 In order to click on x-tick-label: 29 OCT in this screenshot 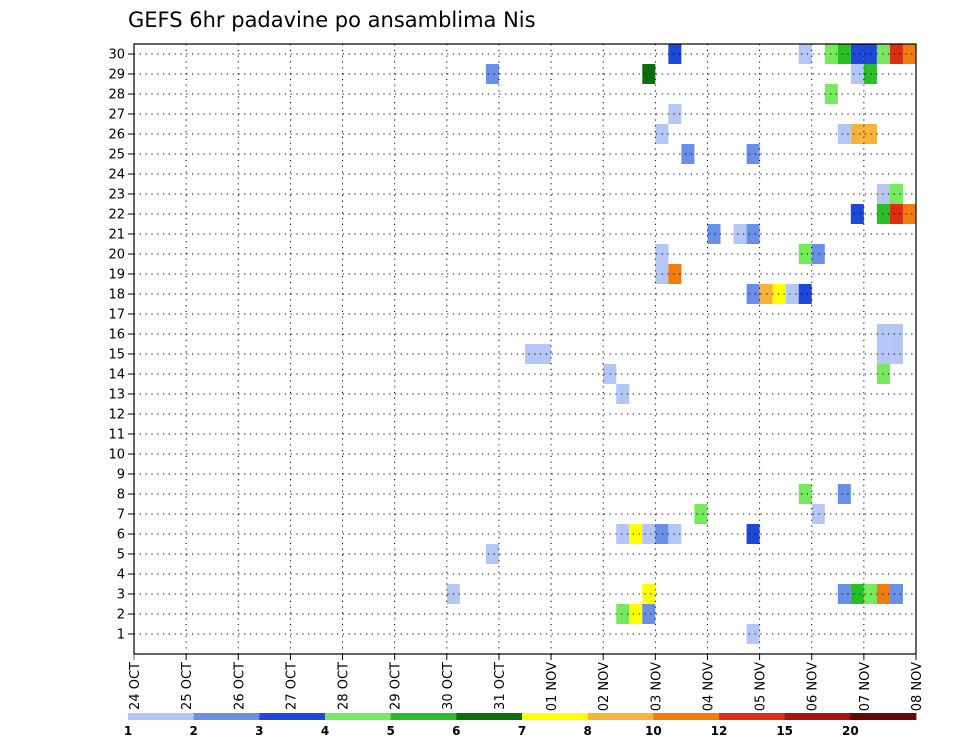, I will do `click(396, 686)`.